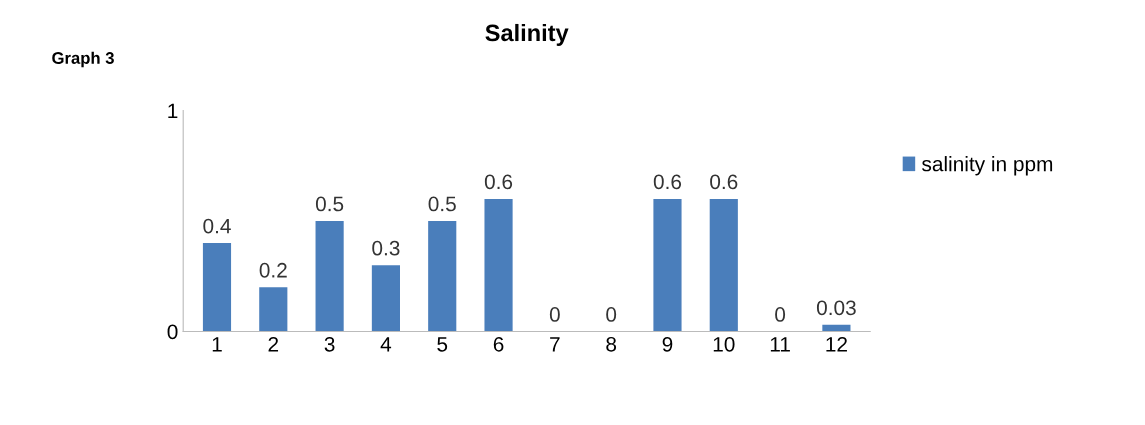 This screenshot has width=1145, height=425. What do you see at coordinates (83, 59) in the screenshot?
I see `caption: Graph 3` at bounding box center [83, 59].